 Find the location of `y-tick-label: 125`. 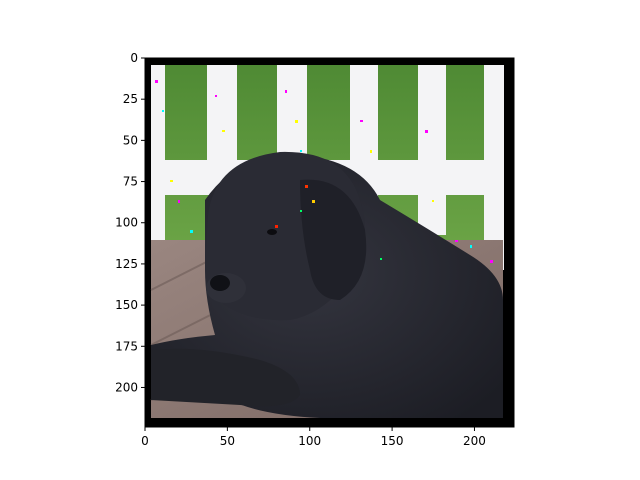

y-tick-label: 125 is located at coordinates (126, 264).